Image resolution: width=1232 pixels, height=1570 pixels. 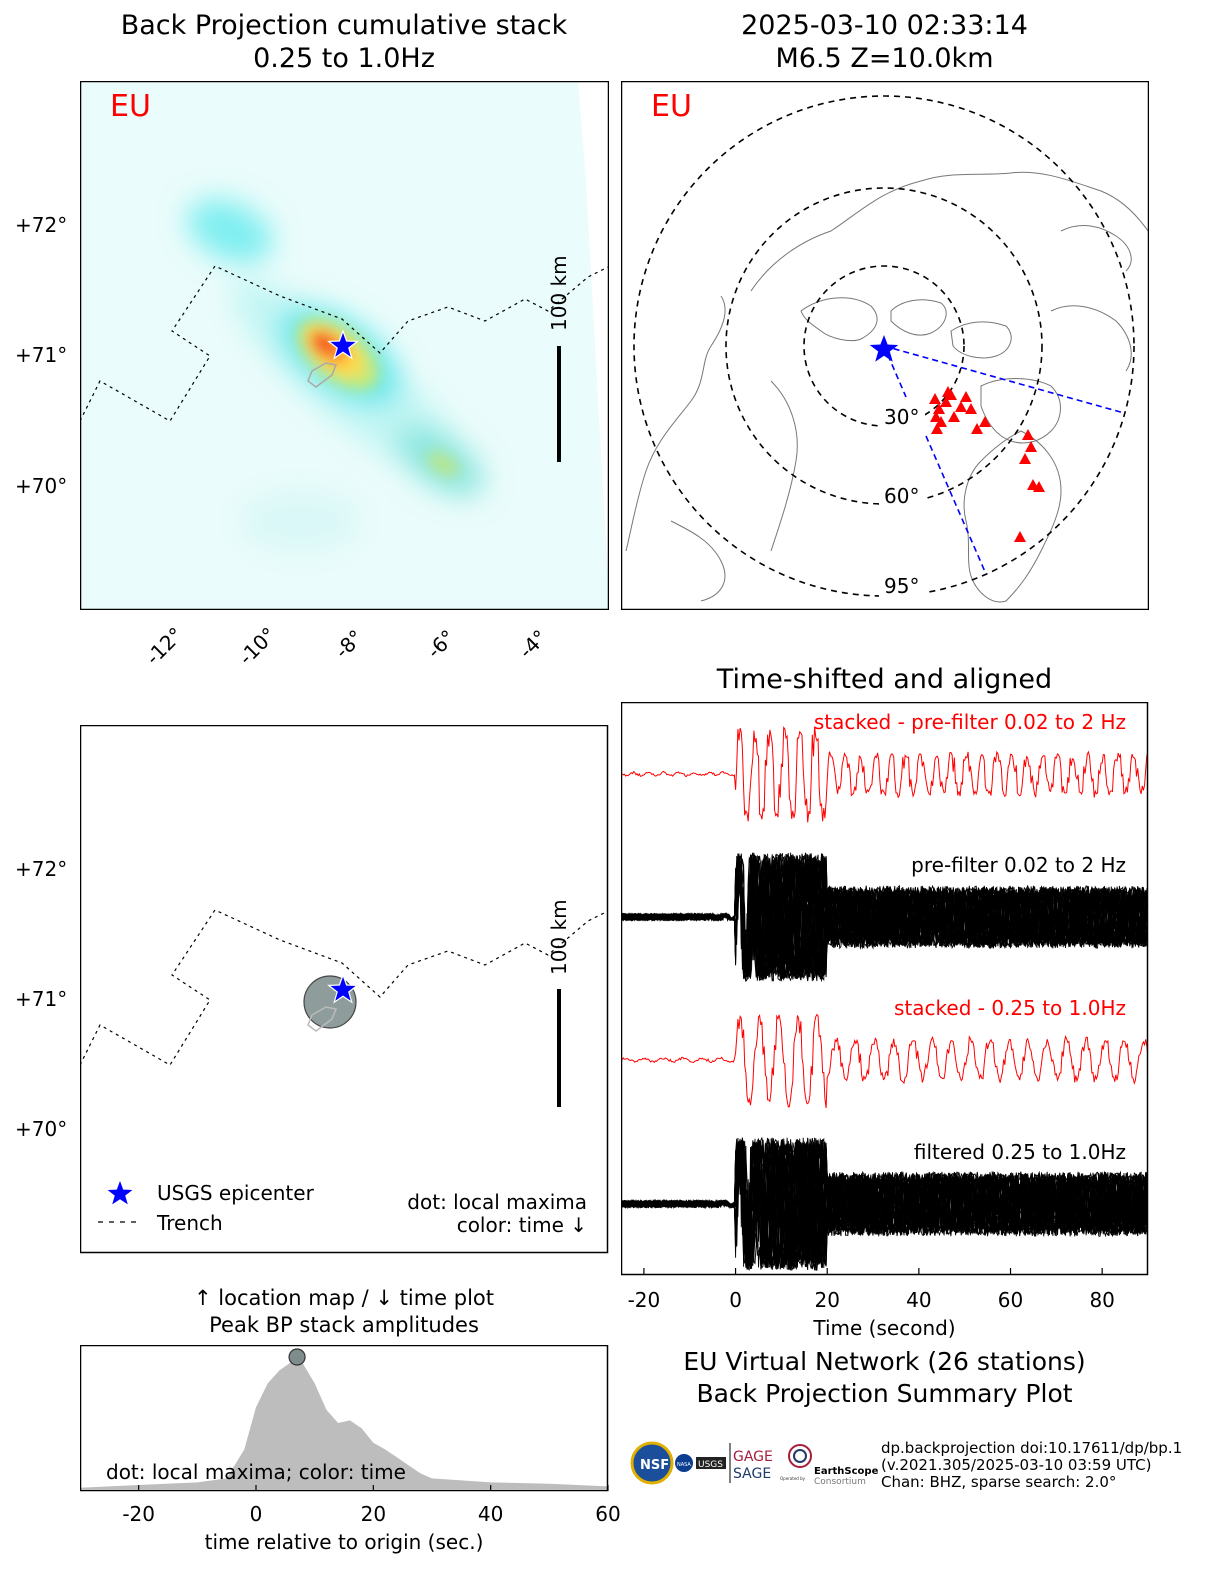 I want to click on peak-title-line2: Peak BP stack amplitudes, so click(x=344, y=1325).